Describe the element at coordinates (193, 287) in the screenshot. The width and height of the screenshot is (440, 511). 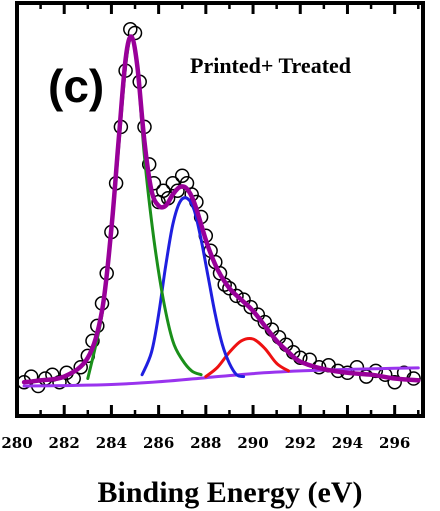
I see `peak-2-curve` at that location.